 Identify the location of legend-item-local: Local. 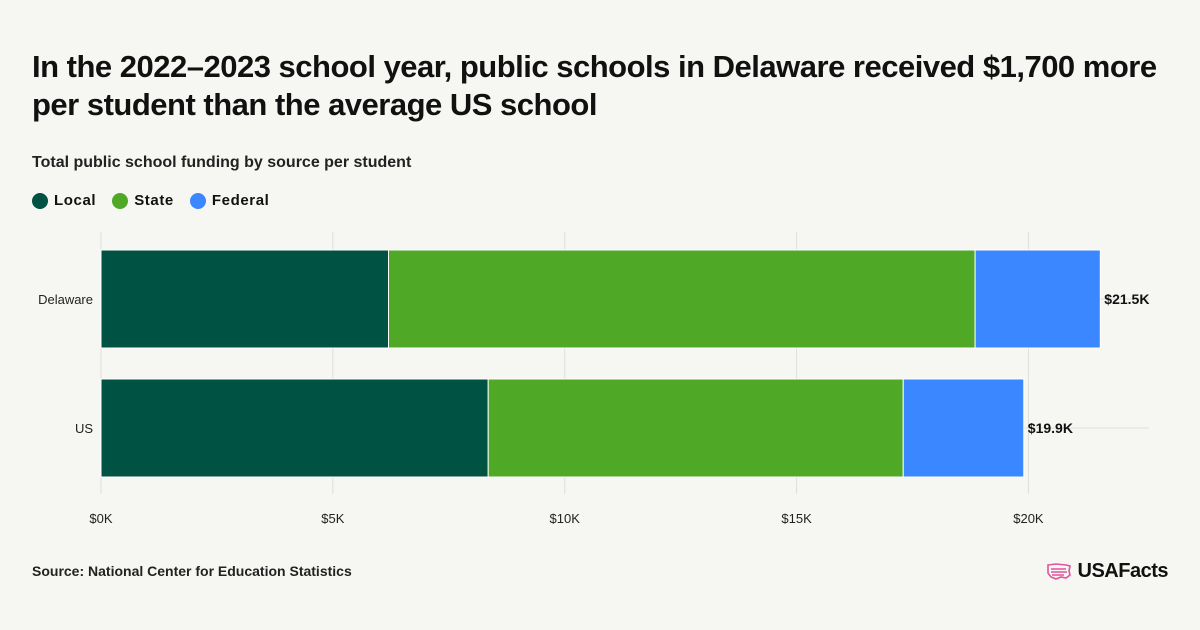
(64, 200).